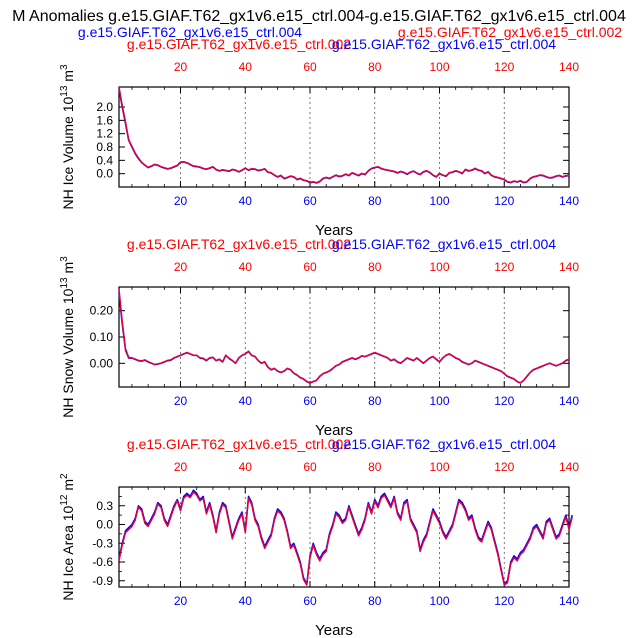 The width and height of the screenshot is (638, 638). I want to click on y-tick-label: 0.8, so click(104, 147).